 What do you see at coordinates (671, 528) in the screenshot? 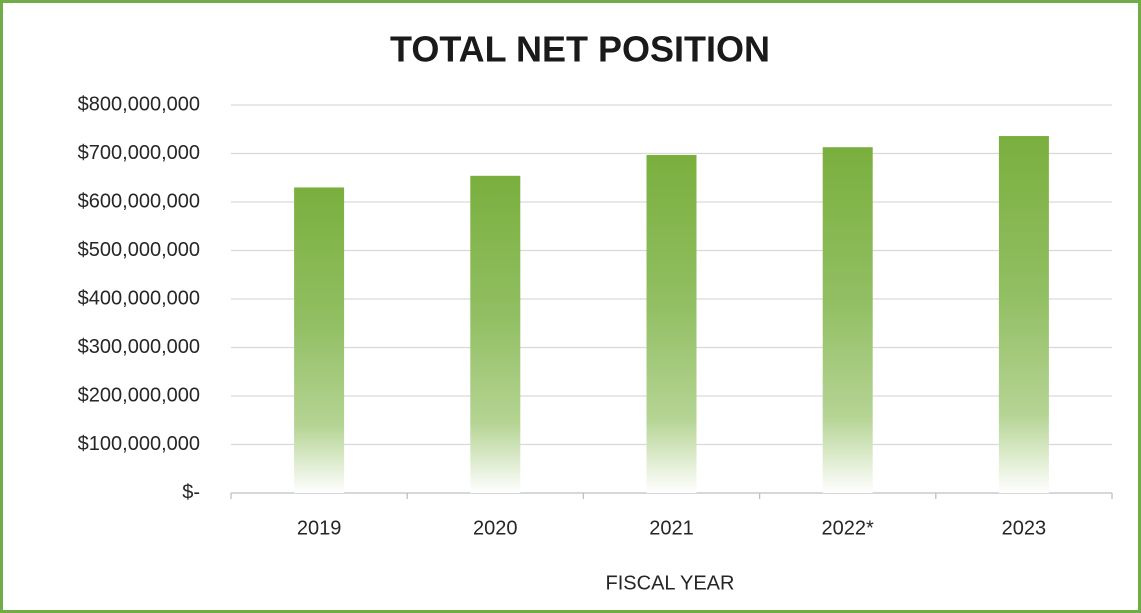
I see `x-tick-label: 2021` at bounding box center [671, 528].